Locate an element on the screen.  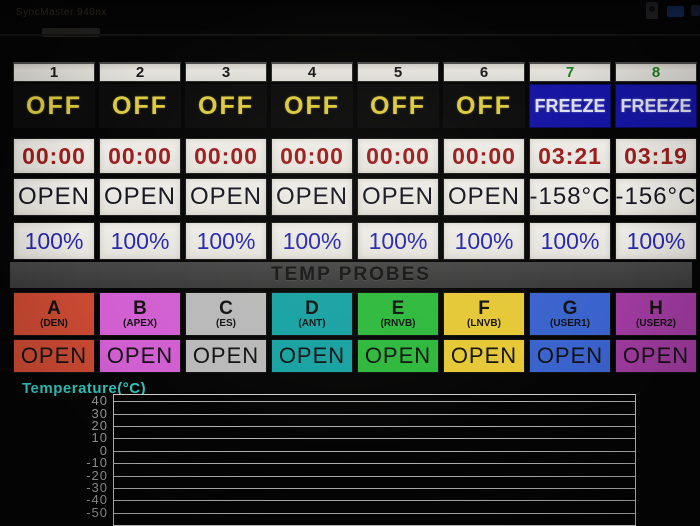
probe-column: D (ANT) OPEN is located at coordinates (312, 332).